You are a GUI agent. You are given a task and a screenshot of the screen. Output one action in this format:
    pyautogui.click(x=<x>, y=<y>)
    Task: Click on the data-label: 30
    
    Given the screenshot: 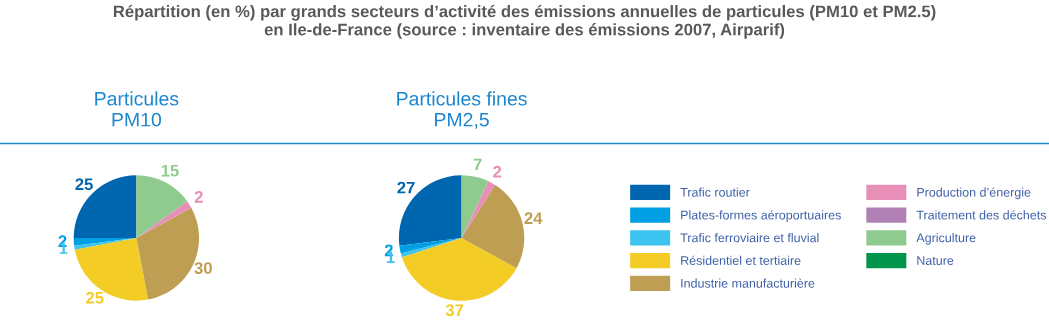 What is the action you would take?
    pyautogui.click(x=203, y=268)
    